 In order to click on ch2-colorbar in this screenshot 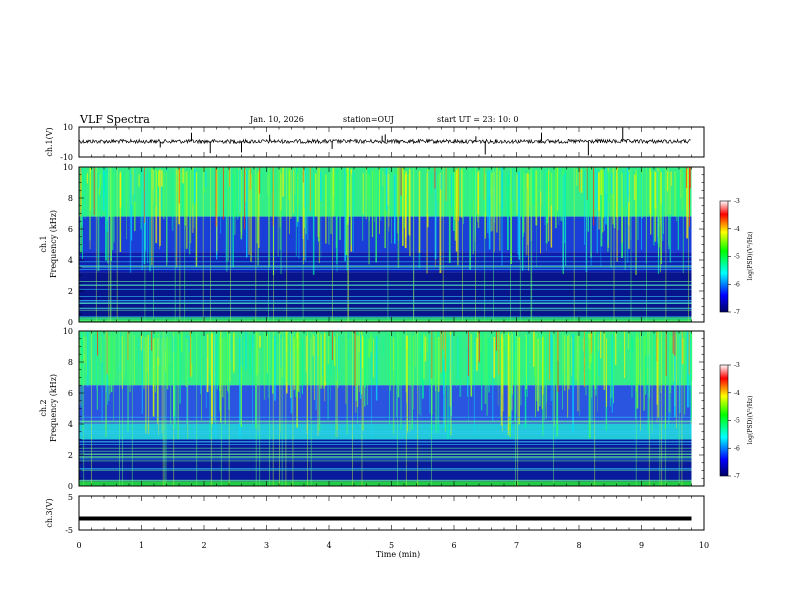, I will do `click(724, 420)`.